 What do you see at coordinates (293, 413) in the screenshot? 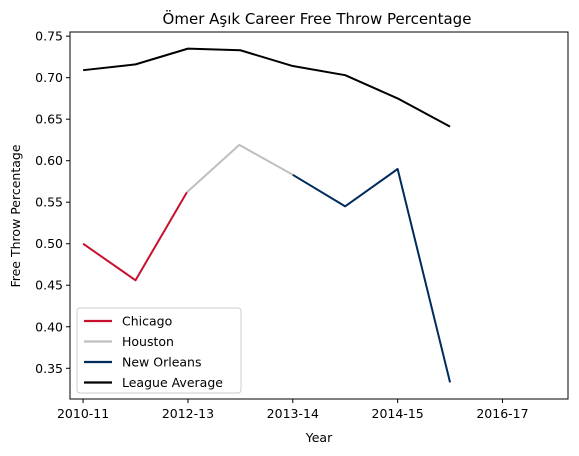
I see `x-tick-label: 2013-14` at bounding box center [293, 413].